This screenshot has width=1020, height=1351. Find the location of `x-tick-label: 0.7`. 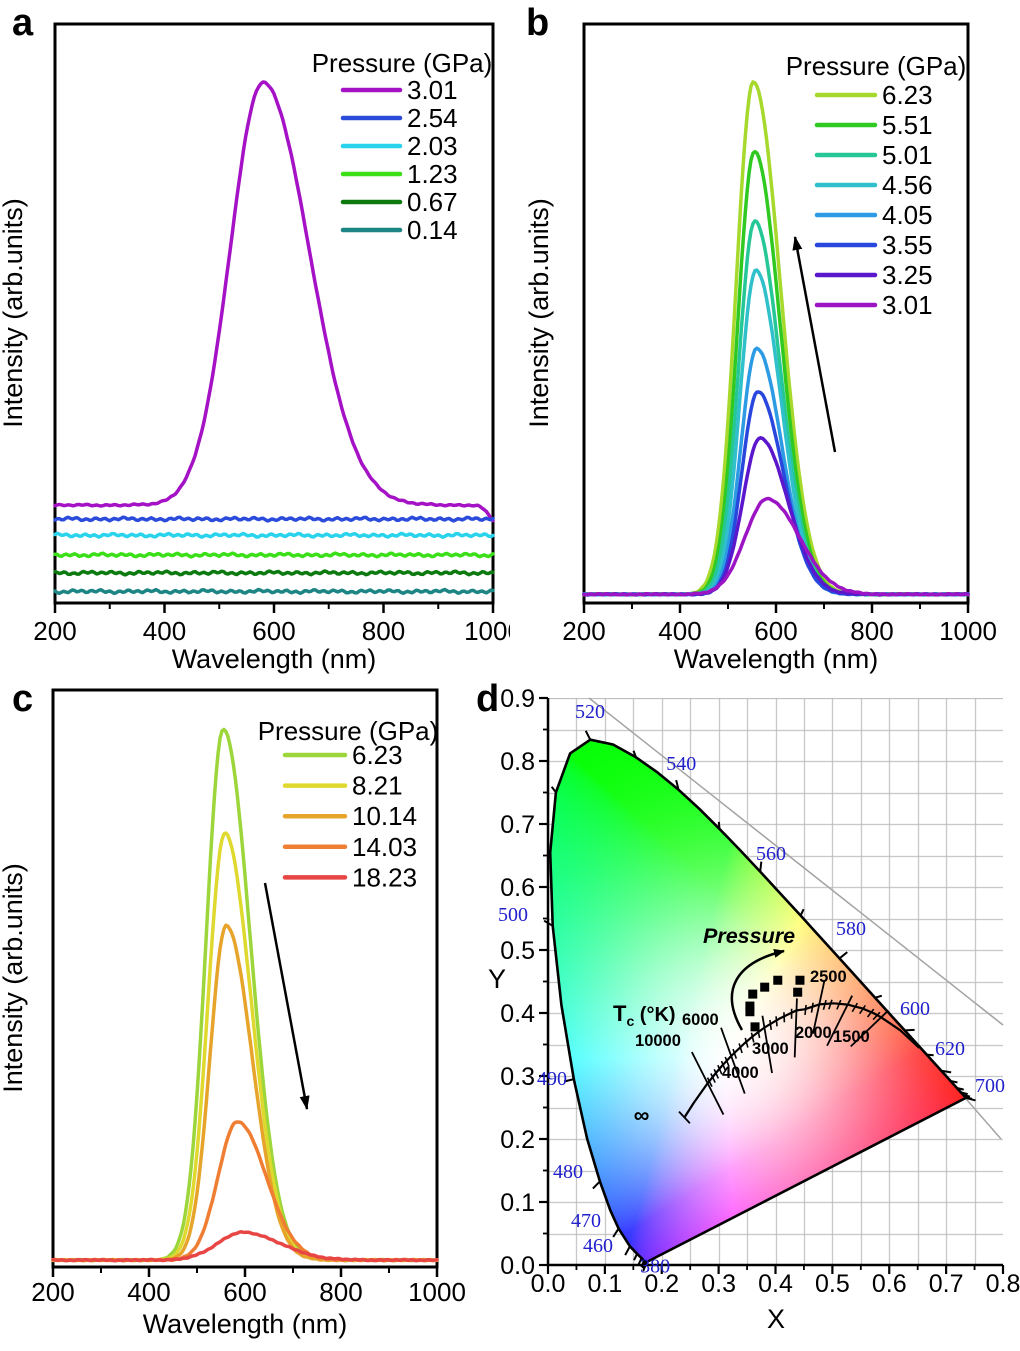

x-tick-label: 0.7 is located at coordinates (946, 1284).